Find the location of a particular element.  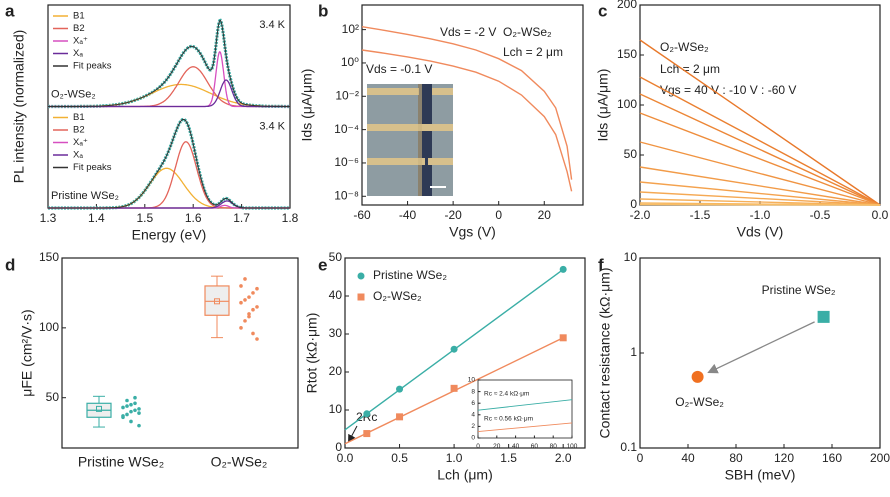

annotation: O₂-WSe₂ is located at coordinates (527, 32).